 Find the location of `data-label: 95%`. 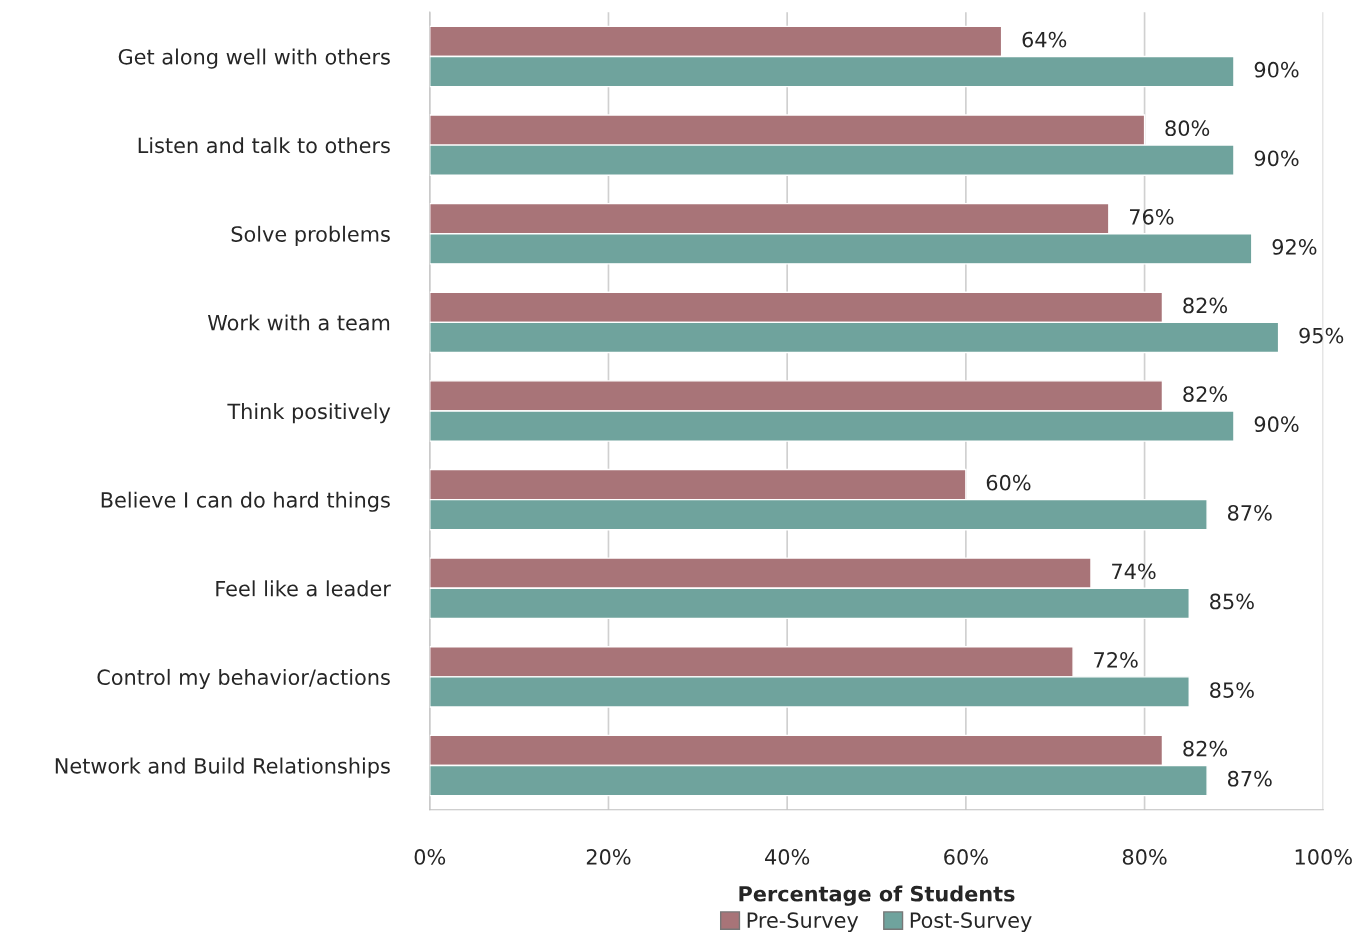

data-label: 95% is located at coordinates (1321, 335).